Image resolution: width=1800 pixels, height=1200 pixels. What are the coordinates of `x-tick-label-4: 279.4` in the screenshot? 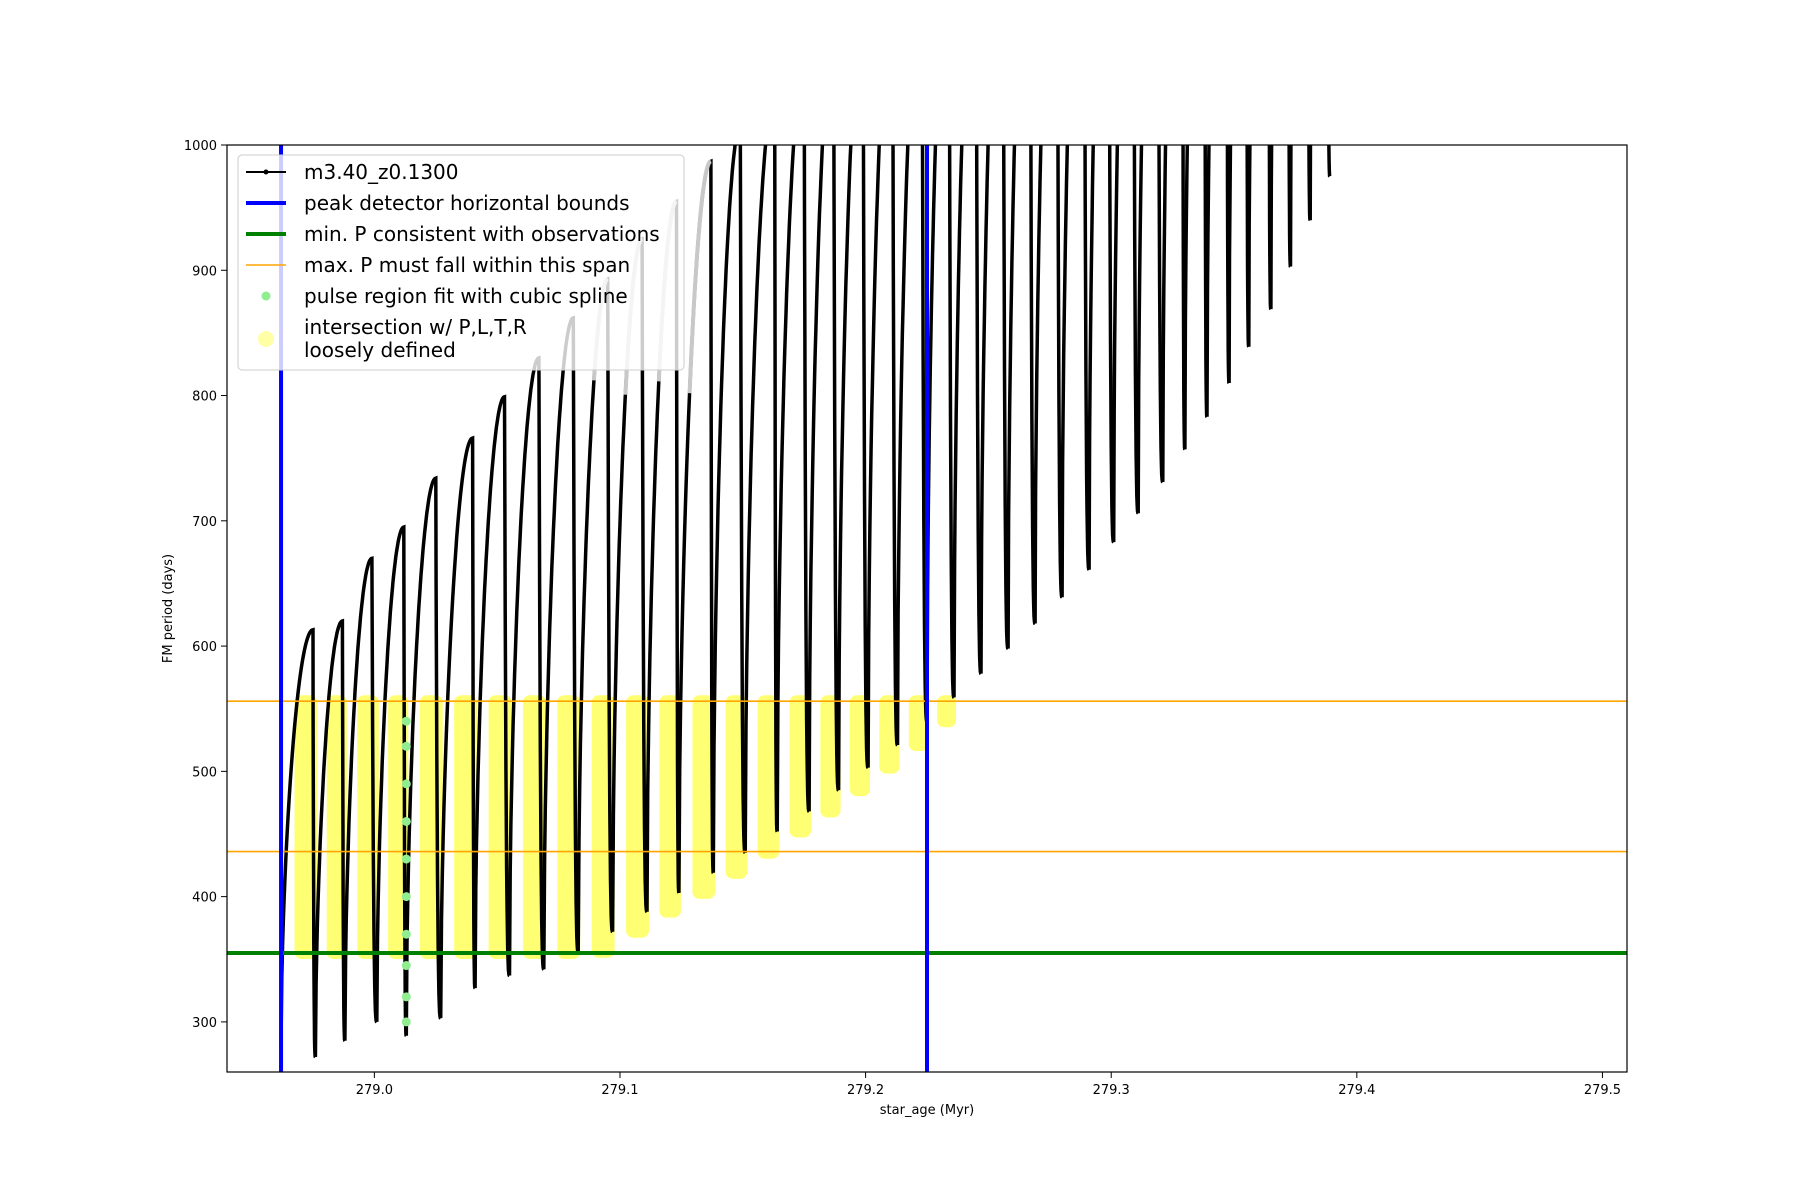 It's located at (1356, 1090).